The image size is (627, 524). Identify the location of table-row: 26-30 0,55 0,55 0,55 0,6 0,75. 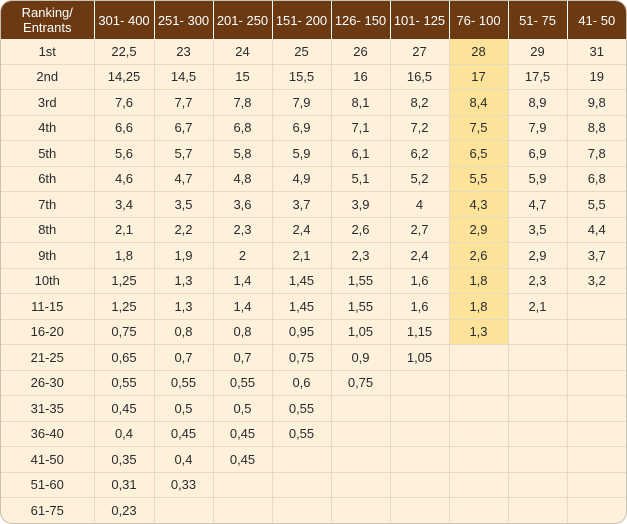
(313, 383).